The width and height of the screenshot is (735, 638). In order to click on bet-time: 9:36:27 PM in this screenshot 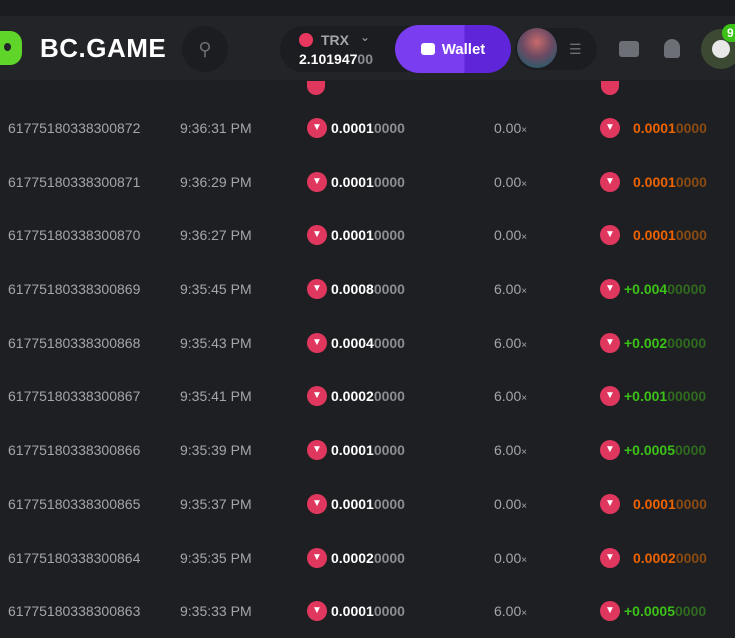, I will do `click(216, 235)`.